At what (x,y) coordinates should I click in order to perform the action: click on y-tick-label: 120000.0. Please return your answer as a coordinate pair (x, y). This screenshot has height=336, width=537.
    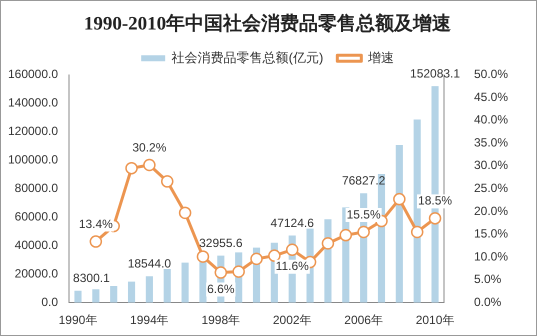
    Looking at the image, I should click on (33, 131).